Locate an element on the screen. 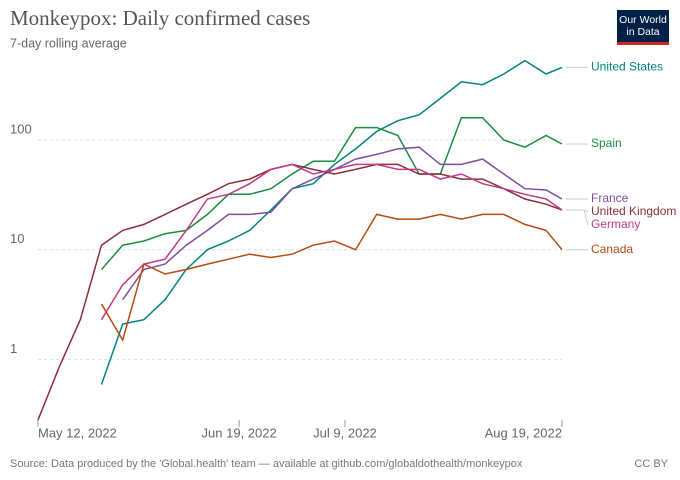  x-tick-label: Aug 19, 2022 is located at coordinates (523, 432).